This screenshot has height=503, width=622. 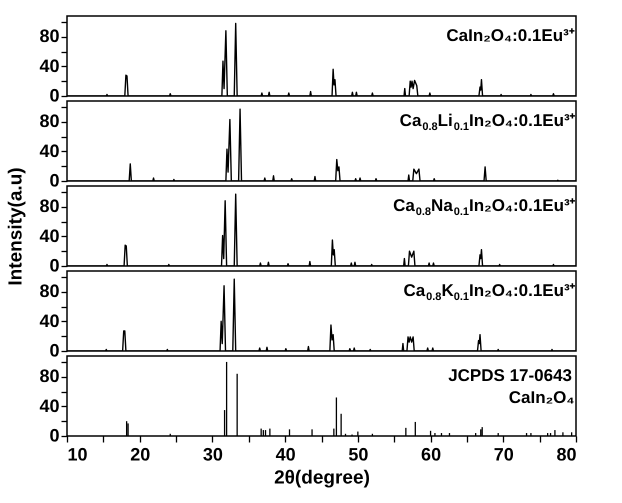 I want to click on x-tick-label: 60, so click(x=431, y=454).